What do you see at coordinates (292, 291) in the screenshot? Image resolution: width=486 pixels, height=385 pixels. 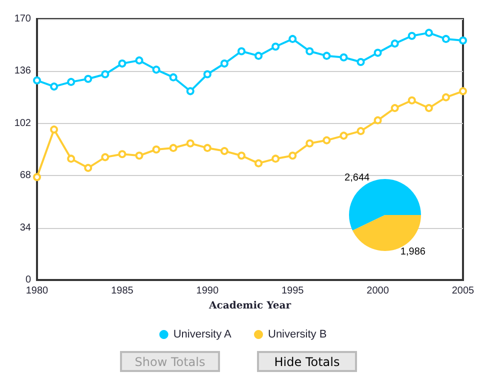 I see `x-tick-label: 1995` at bounding box center [292, 291].